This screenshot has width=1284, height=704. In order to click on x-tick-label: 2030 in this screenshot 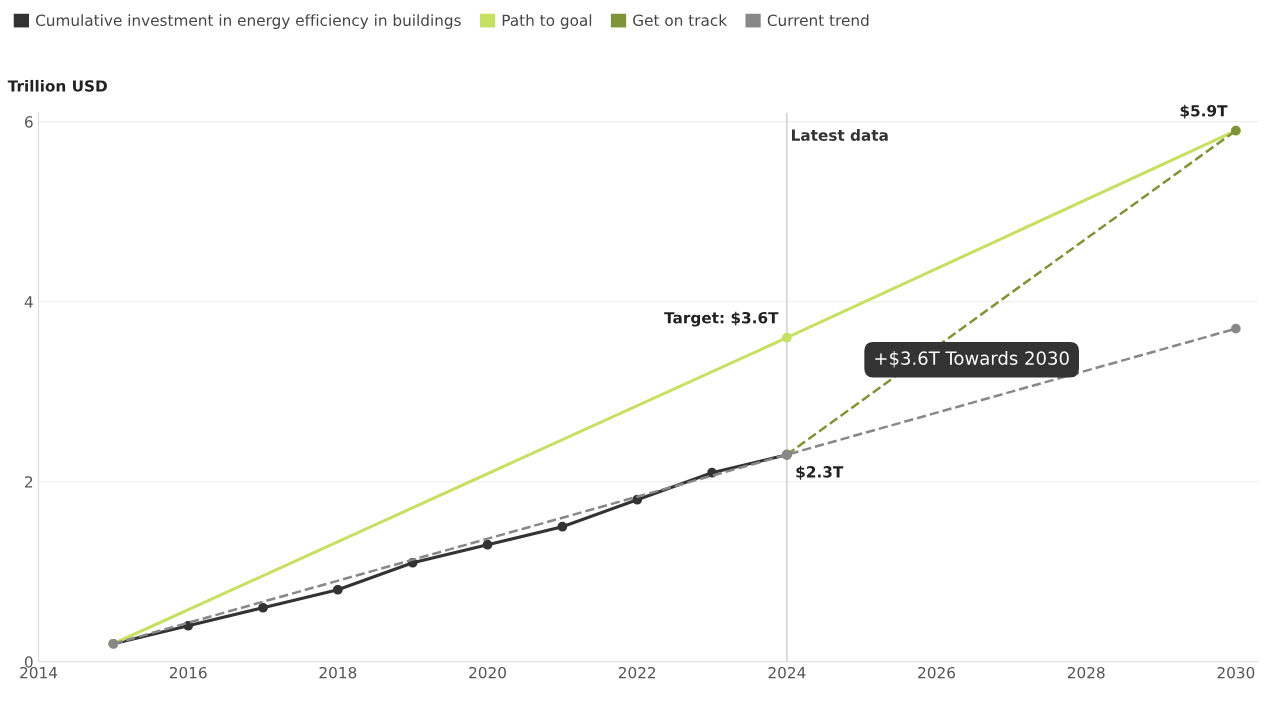, I will do `click(1236, 672)`.